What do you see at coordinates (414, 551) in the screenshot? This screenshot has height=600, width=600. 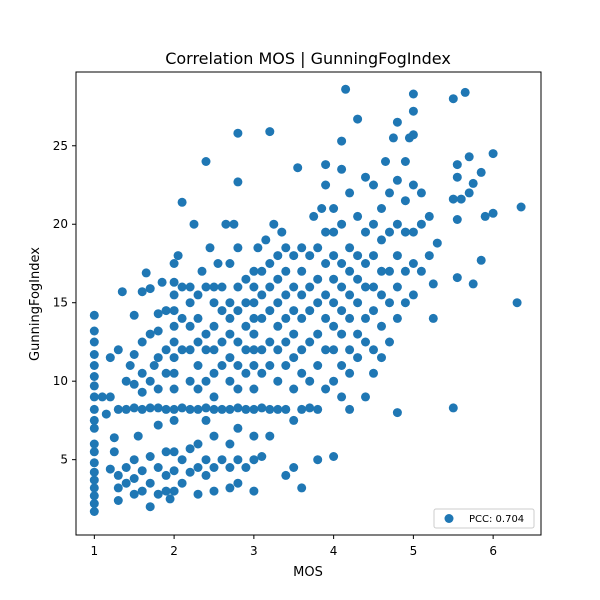 I see `x-tick-label: 5` at bounding box center [414, 551].